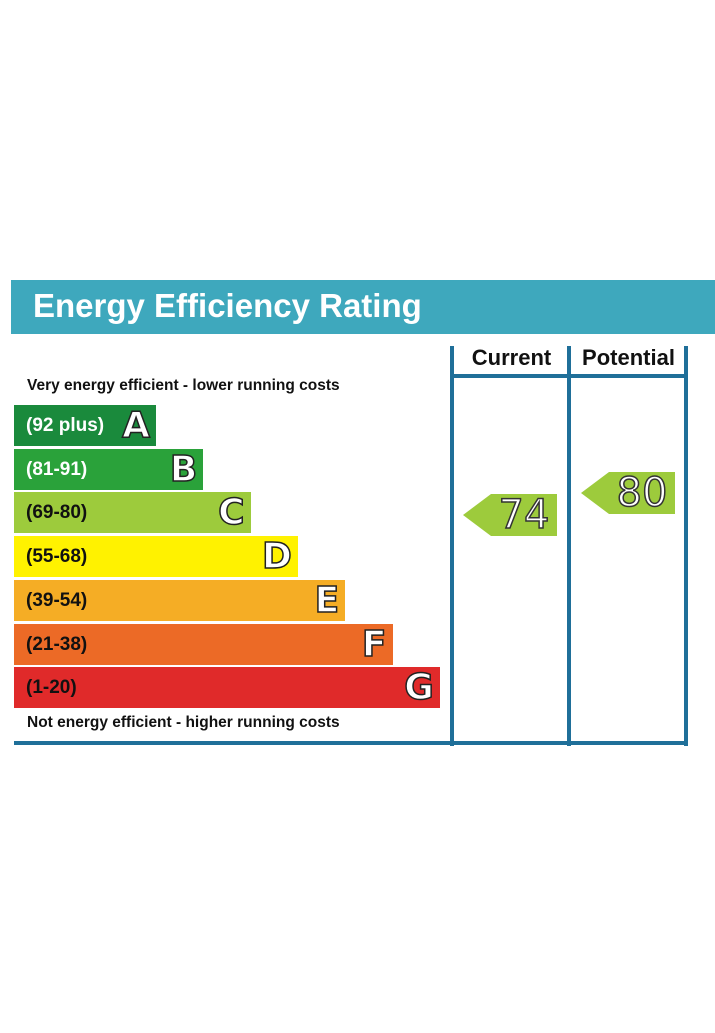  I want to click on current-rating-value: 74, so click(524, 515).